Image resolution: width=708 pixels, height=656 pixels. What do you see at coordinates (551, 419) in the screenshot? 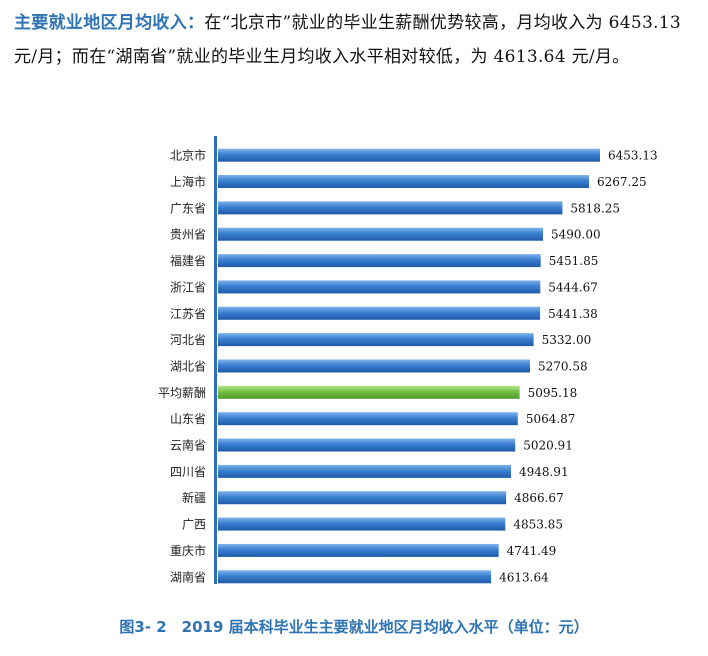
I see `value-label: 5064.87` at bounding box center [551, 419].